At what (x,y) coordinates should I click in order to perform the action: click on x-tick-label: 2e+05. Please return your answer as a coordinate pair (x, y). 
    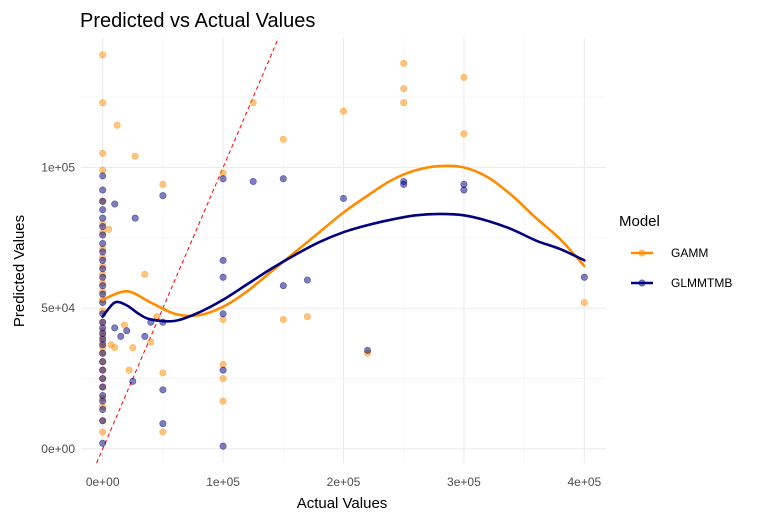
    Looking at the image, I should click on (344, 482).